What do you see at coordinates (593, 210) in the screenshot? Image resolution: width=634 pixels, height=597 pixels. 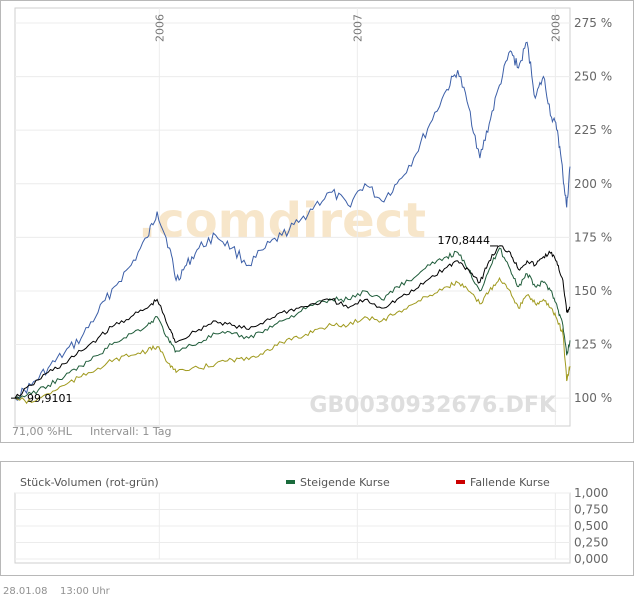 I see `price-y-axis: 100 % 125 % 150 % 175 % 200 % 225 % 250 % 275 %` at bounding box center [593, 210].